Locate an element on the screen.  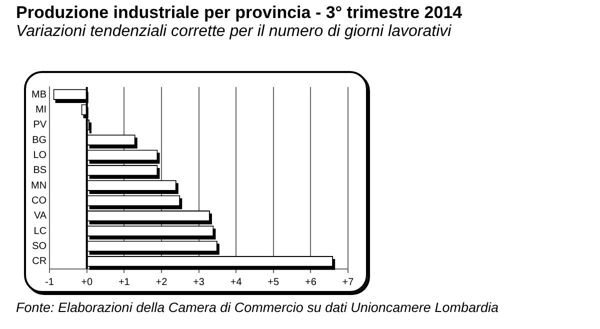
y-tick-label: LC is located at coordinates (40, 231).